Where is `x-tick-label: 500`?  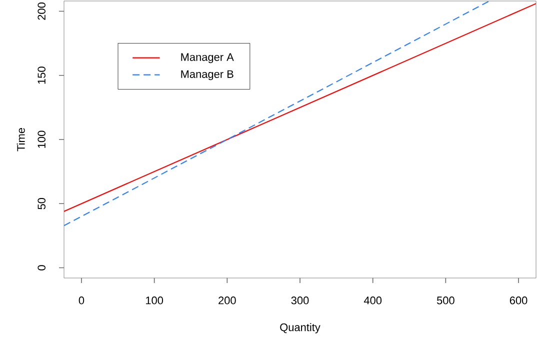
x-tick-label: 500 is located at coordinates (445, 300).